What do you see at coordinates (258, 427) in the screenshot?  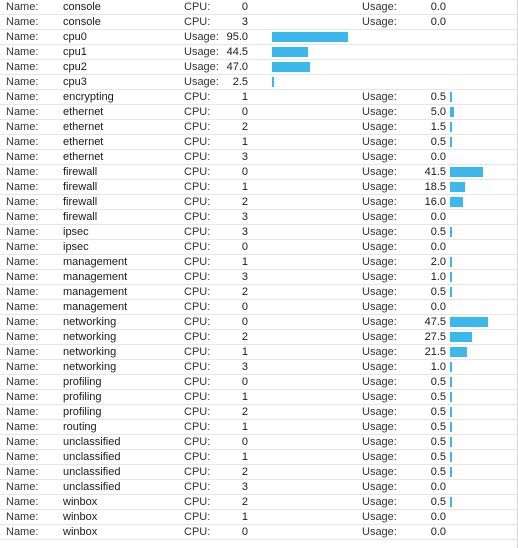 I see `list-item: Name: routing CPU: 1 Usage: 0.5` at bounding box center [258, 427].